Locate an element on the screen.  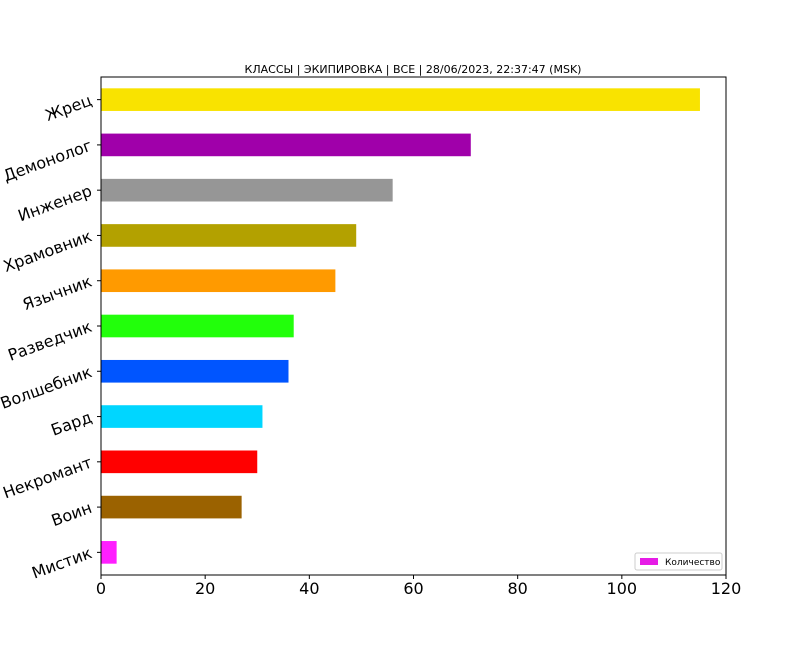
y-tick-label-9: Воин is located at coordinates (72, 514).